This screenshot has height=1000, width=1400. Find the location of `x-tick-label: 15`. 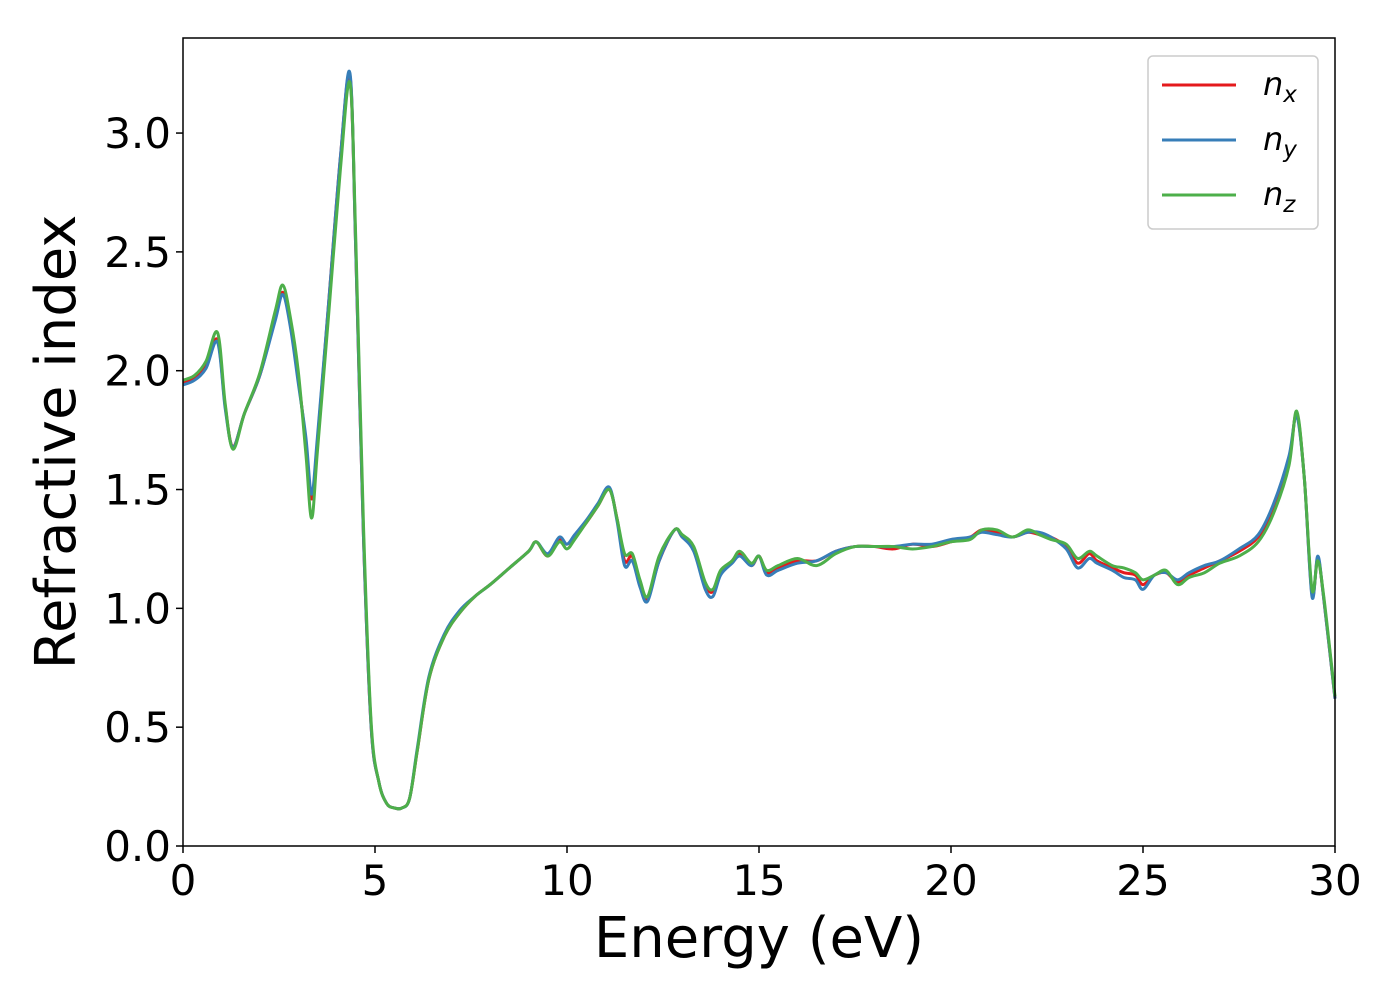

x-tick-label: 15 is located at coordinates (758, 880).